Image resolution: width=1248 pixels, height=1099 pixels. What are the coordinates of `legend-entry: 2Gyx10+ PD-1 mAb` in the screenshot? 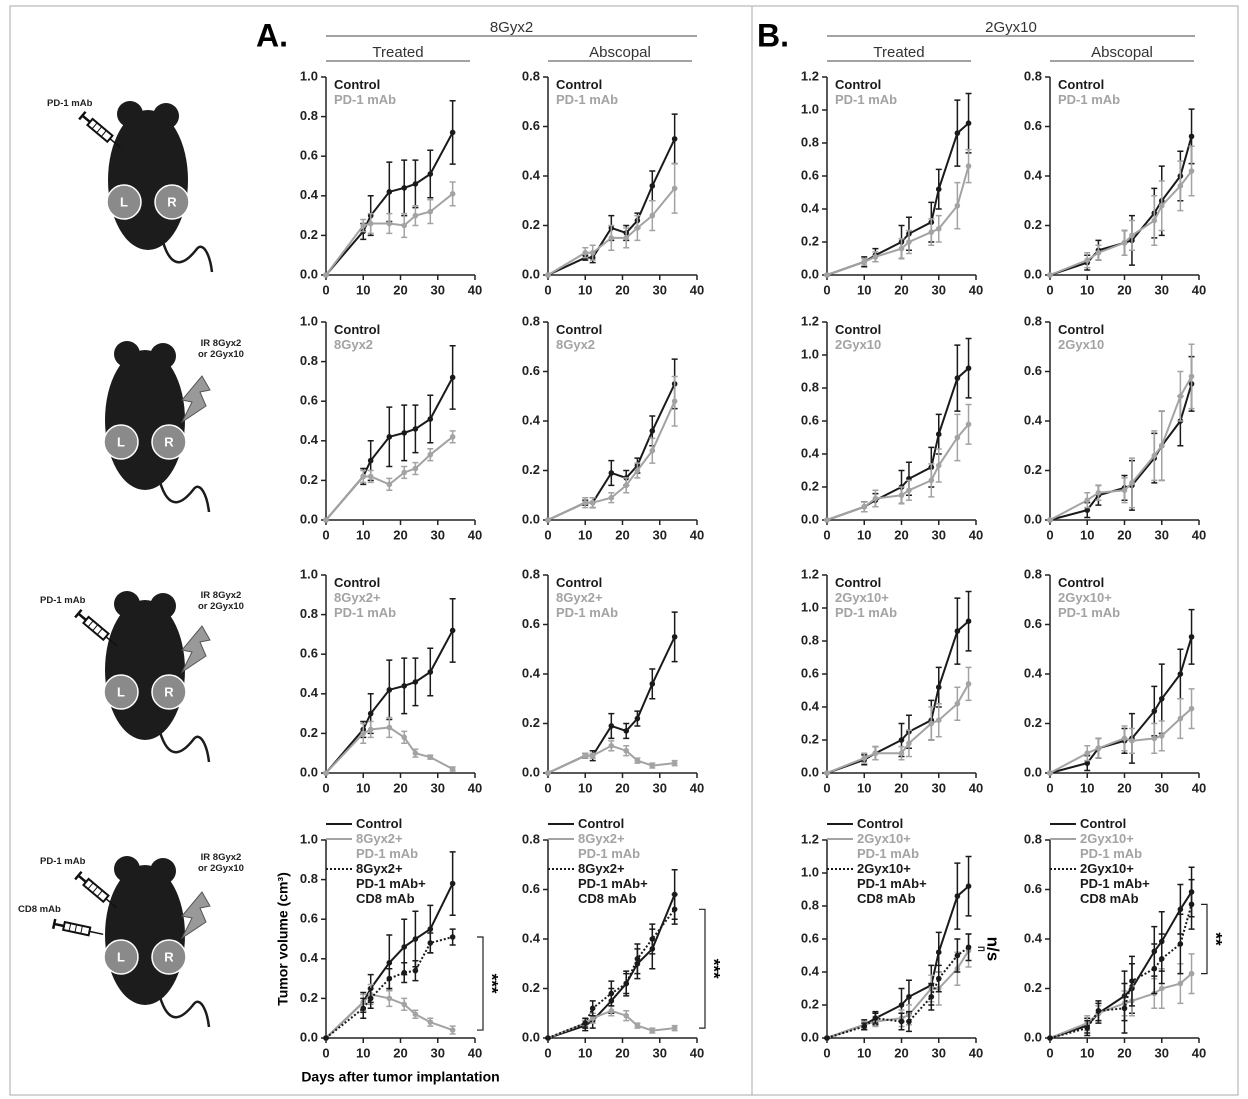 It's located at (866, 605).